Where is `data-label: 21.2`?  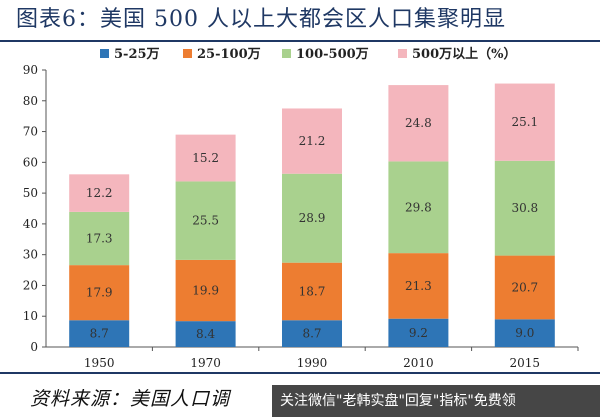 data-label: 21.2 is located at coordinates (312, 141).